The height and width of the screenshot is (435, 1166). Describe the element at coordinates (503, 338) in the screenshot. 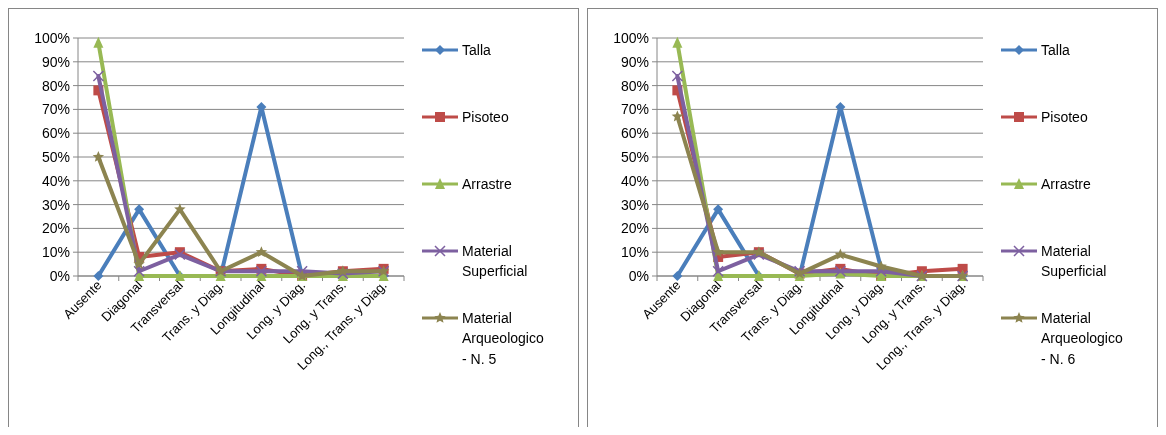

I see `legend-label: Material Arqueologico - N. 5` at that location.